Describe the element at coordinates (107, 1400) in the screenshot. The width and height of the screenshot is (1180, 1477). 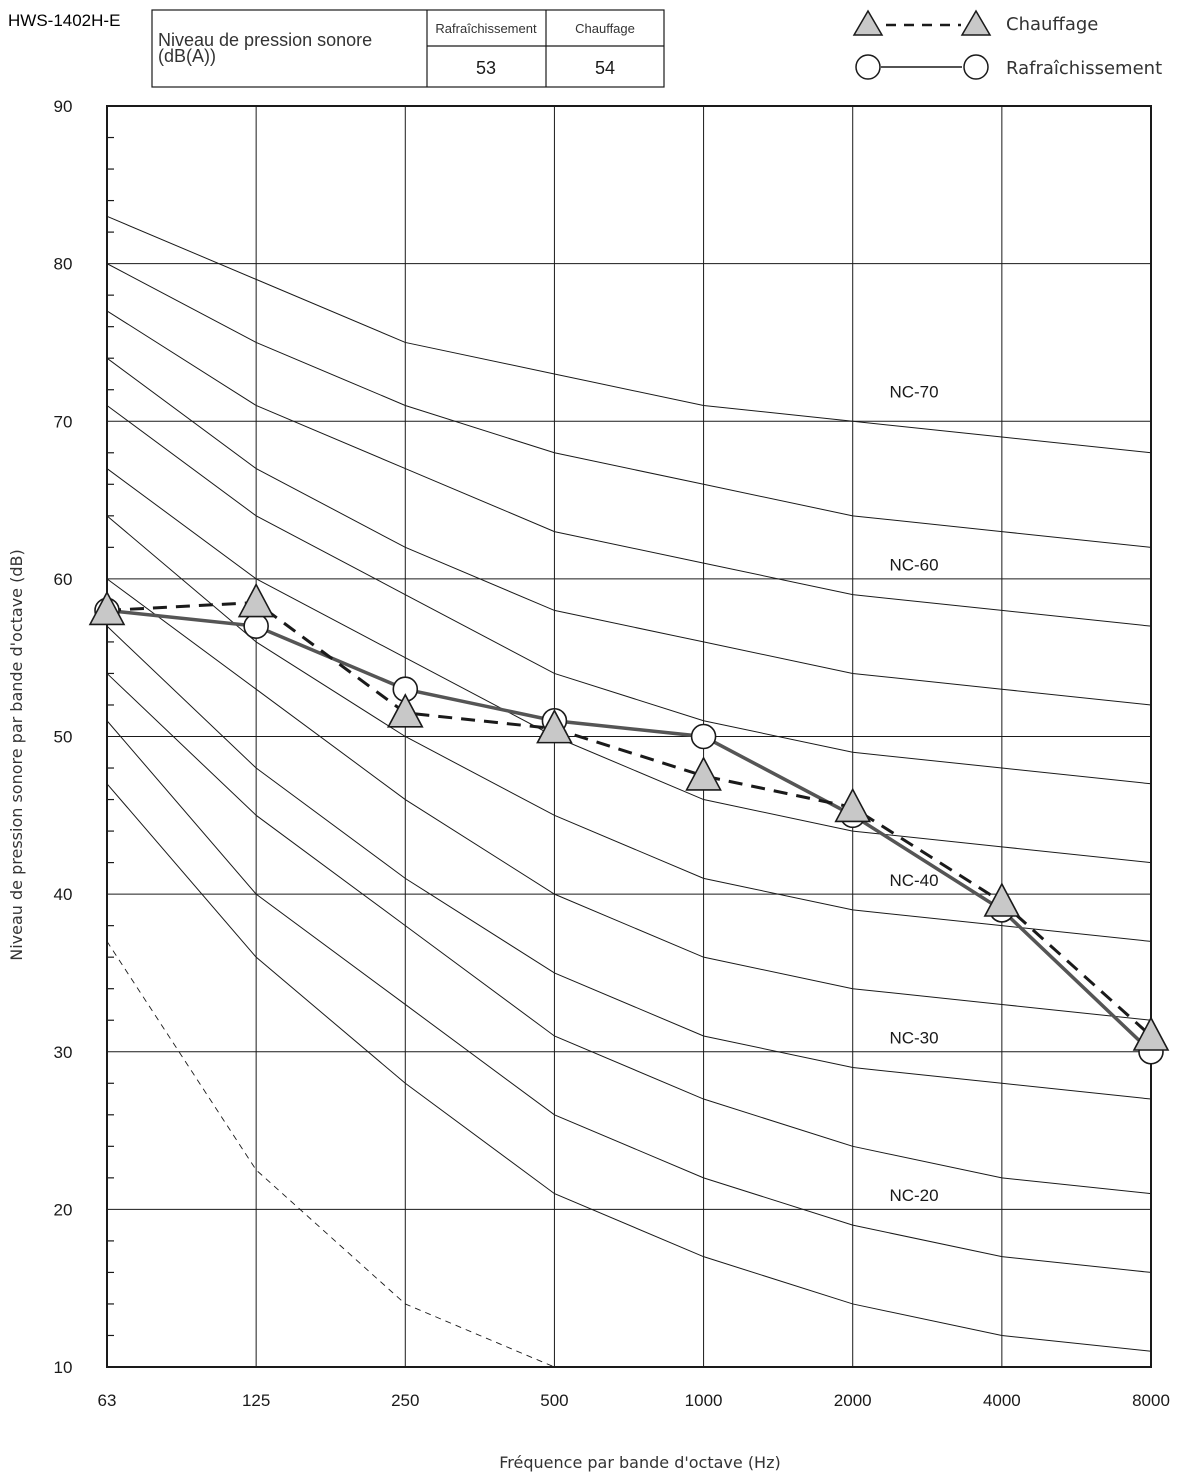
I see `x-tick-label: 63` at that location.